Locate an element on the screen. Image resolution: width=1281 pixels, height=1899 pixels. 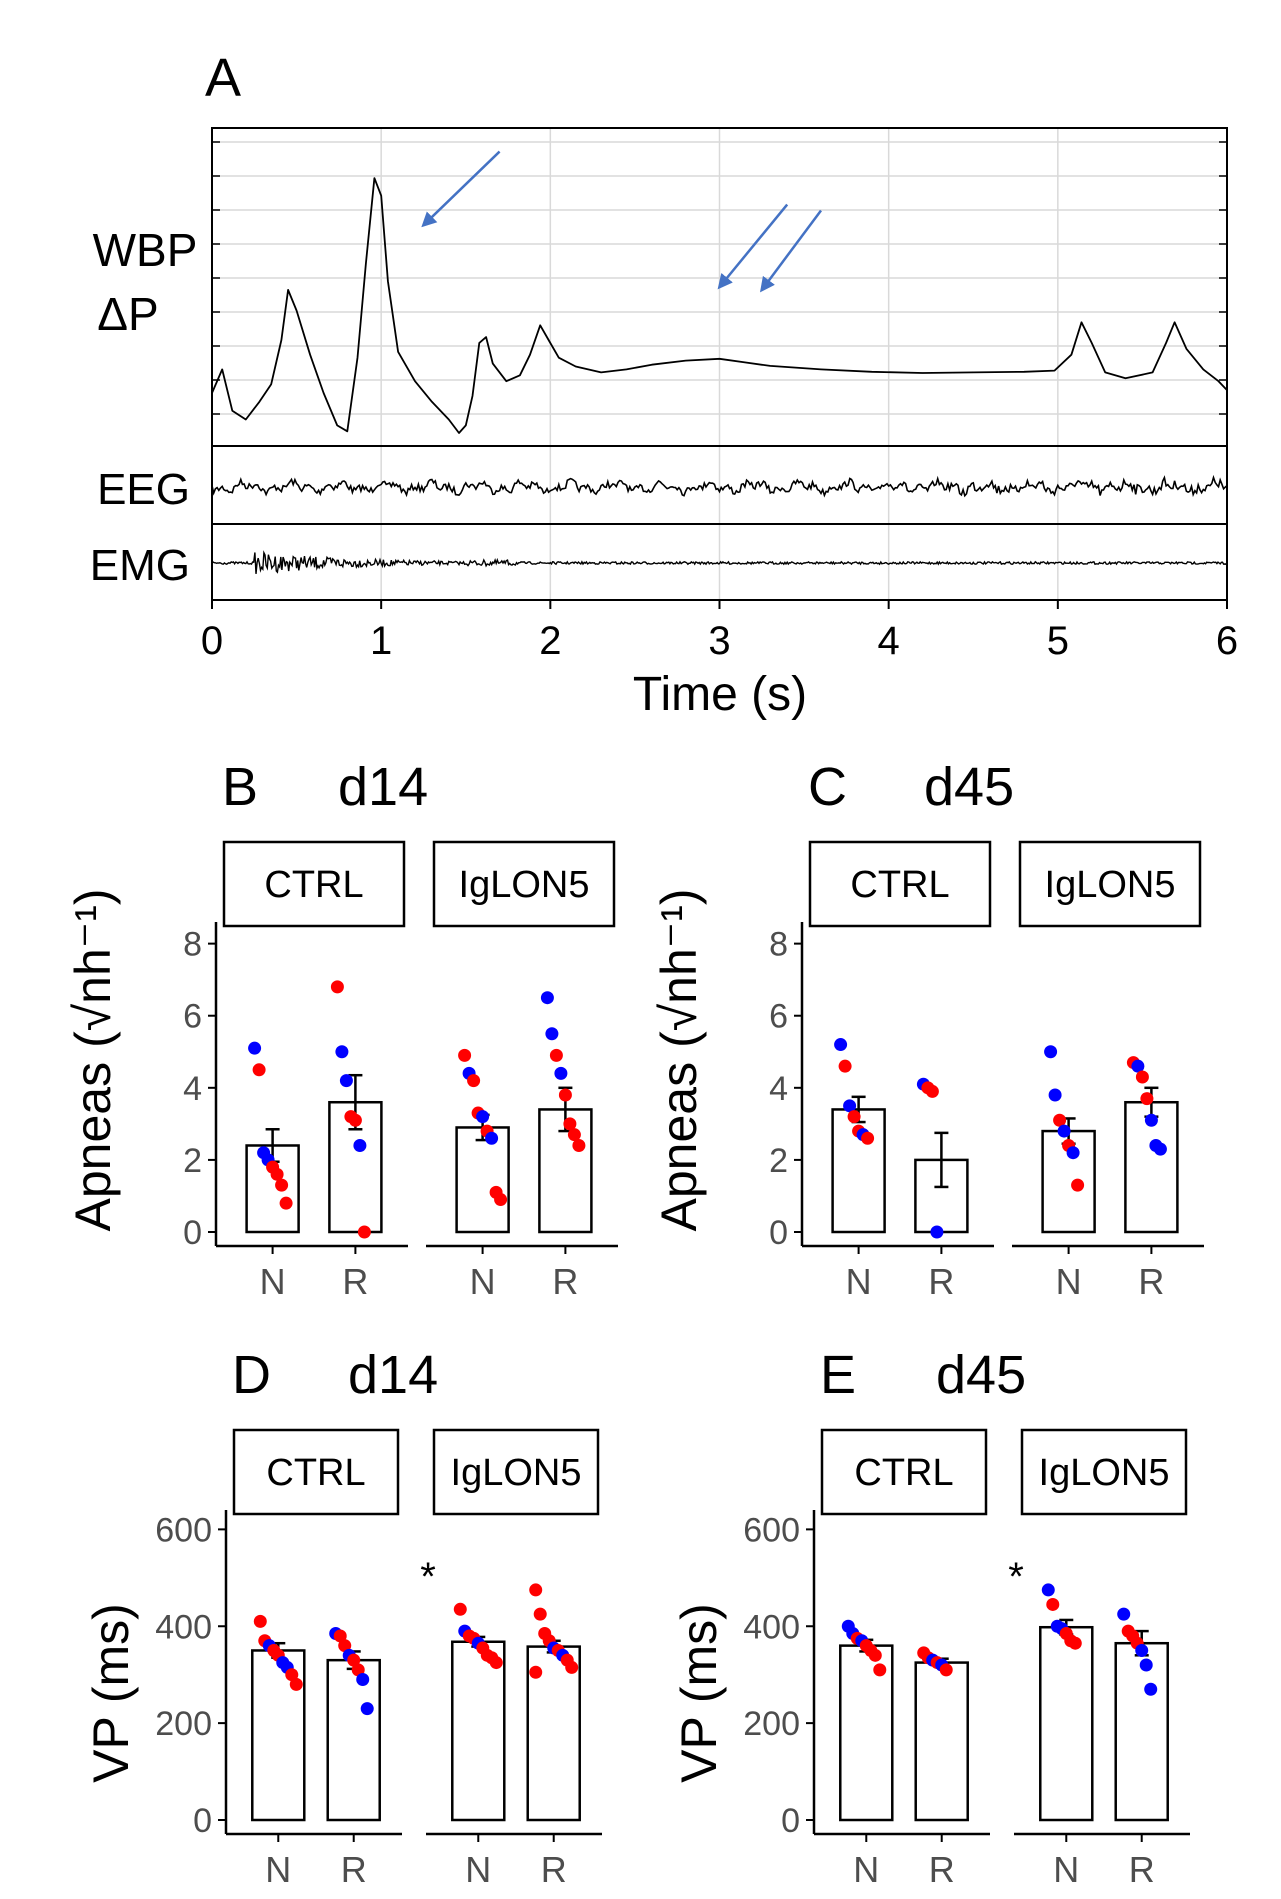
x-tick-label: 4 is located at coordinates (889, 641).